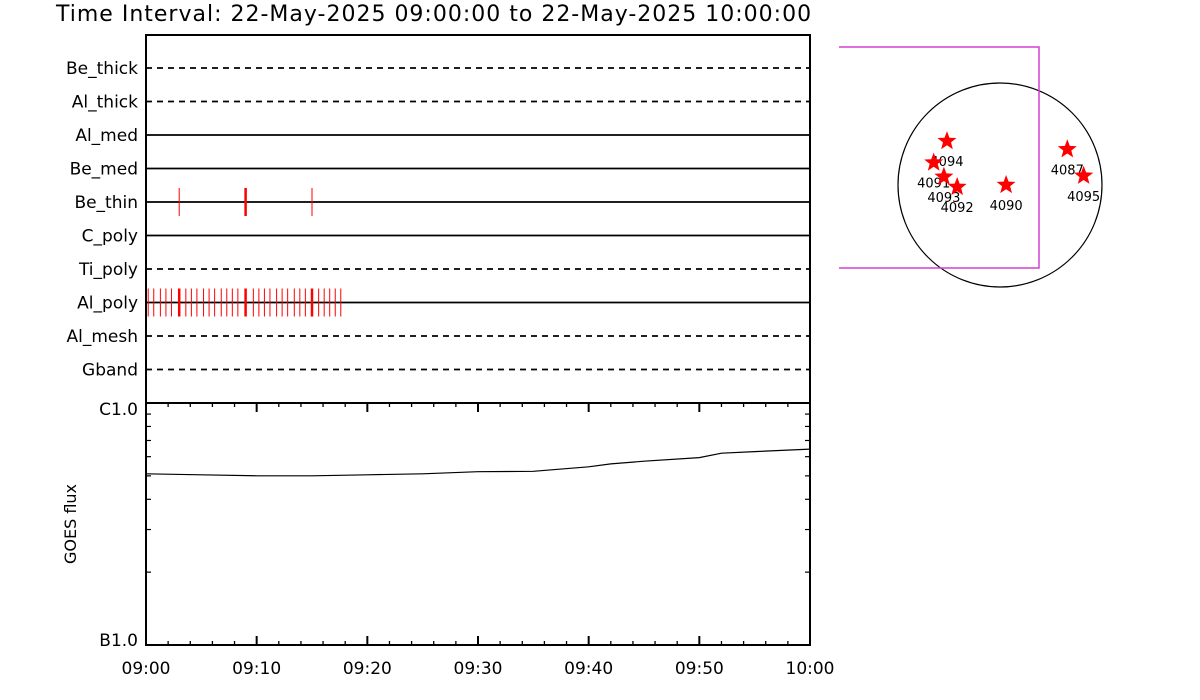 This screenshot has height=700, width=1200. Describe the element at coordinates (106, 203) in the screenshot. I see `row-label: Be_thin` at that location.